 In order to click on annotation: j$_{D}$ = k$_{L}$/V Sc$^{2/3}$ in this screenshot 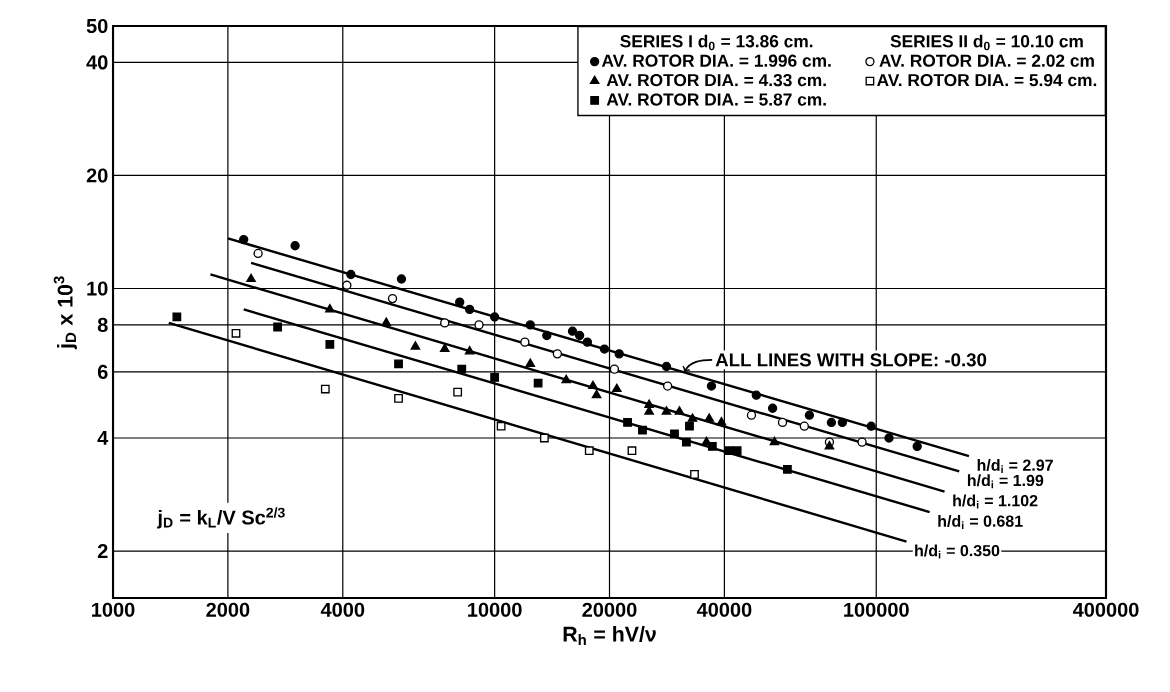, I will do `click(221, 518)`.